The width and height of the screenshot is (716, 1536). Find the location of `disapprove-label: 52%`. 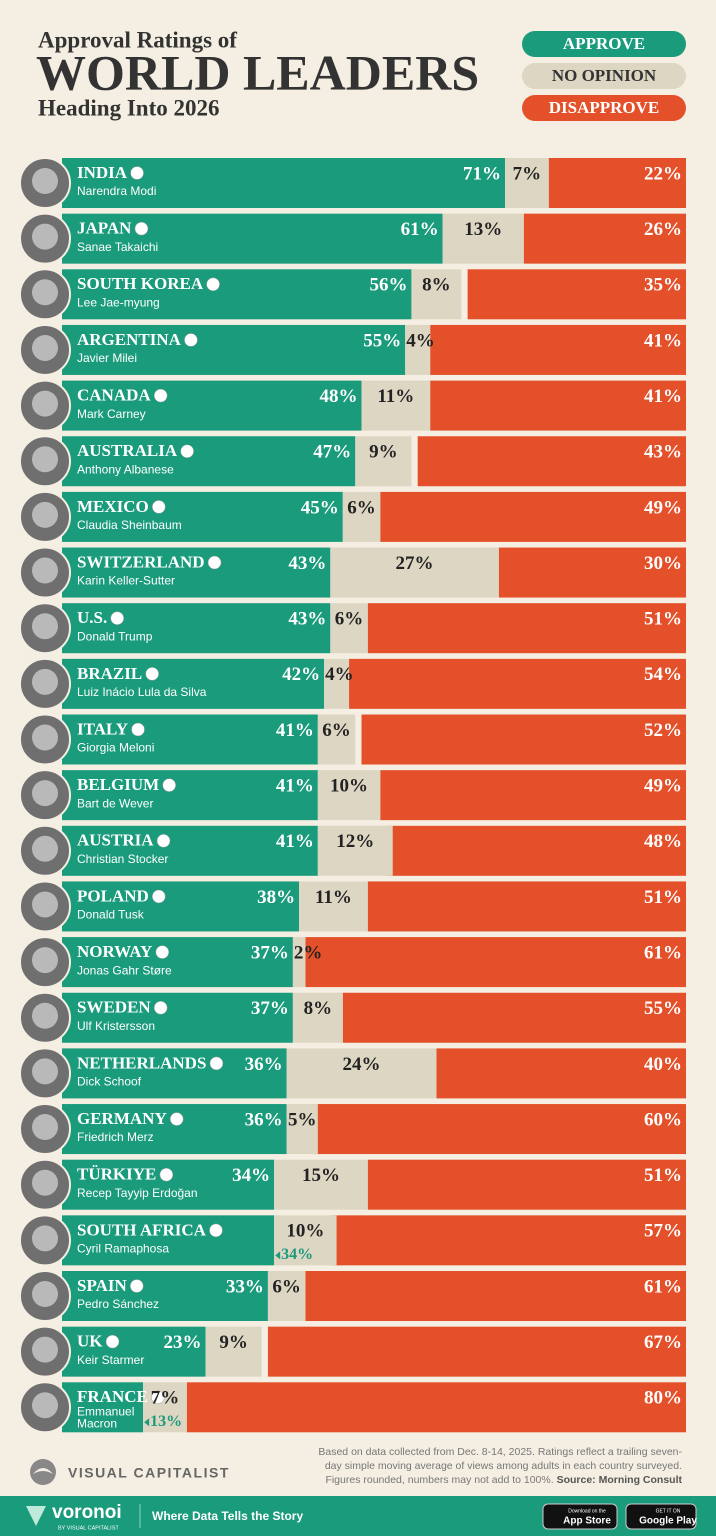

disapprove-label: 52% is located at coordinates (663, 730).